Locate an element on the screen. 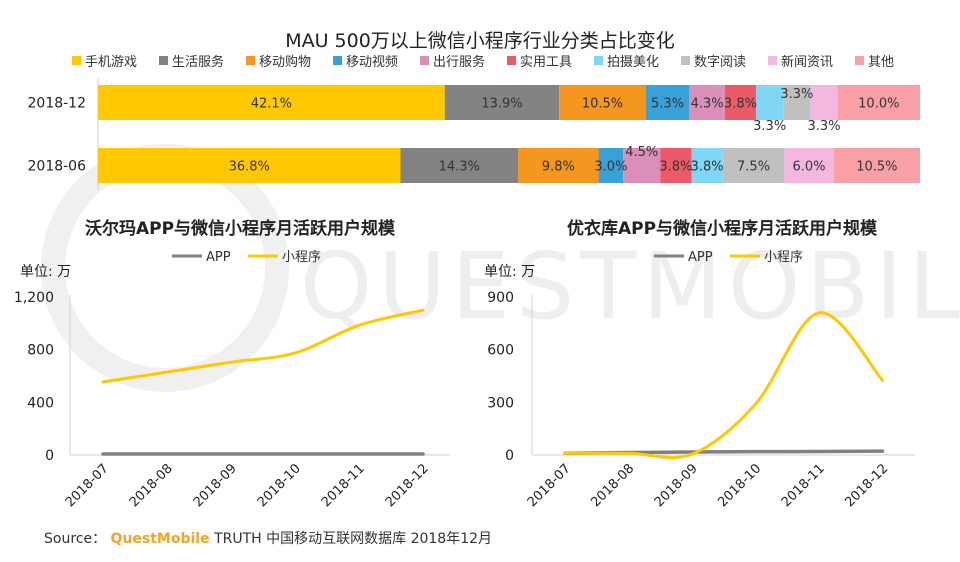 The width and height of the screenshot is (960, 562). bar-label-0-1: 13.9% is located at coordinates (501, 104).